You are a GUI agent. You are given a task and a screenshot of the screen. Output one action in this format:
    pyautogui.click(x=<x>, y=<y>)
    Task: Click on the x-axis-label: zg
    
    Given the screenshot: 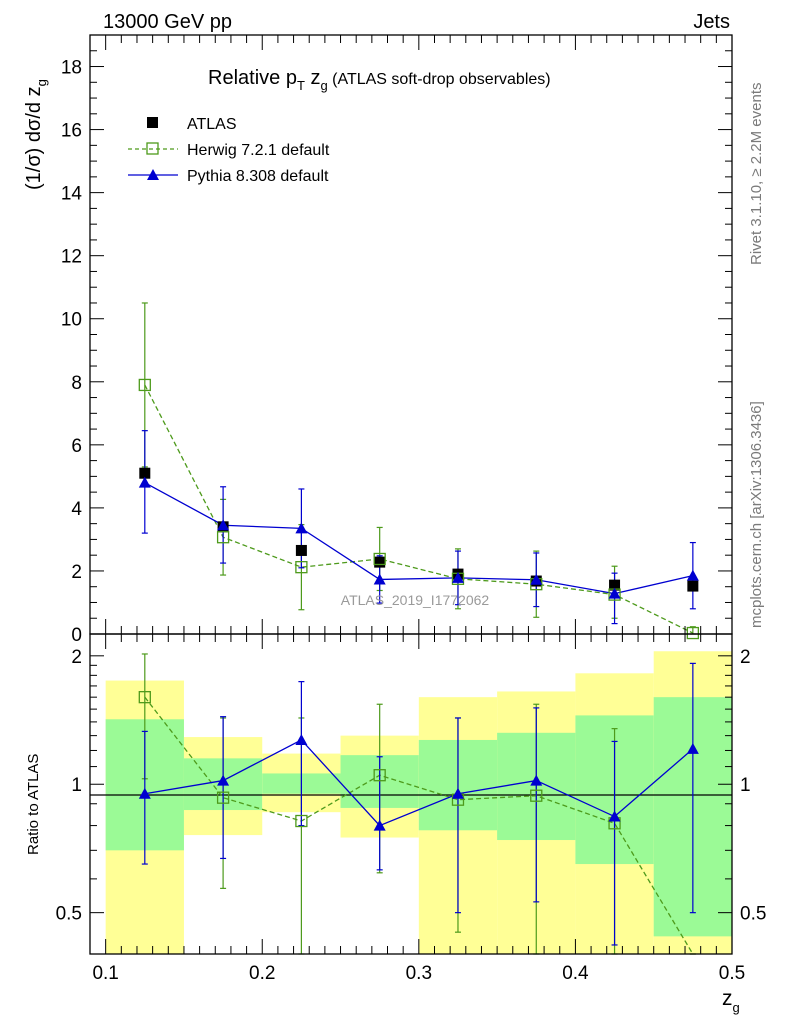 What is the action you would take?
    pyautogui.click(x=731, y=1001)
    